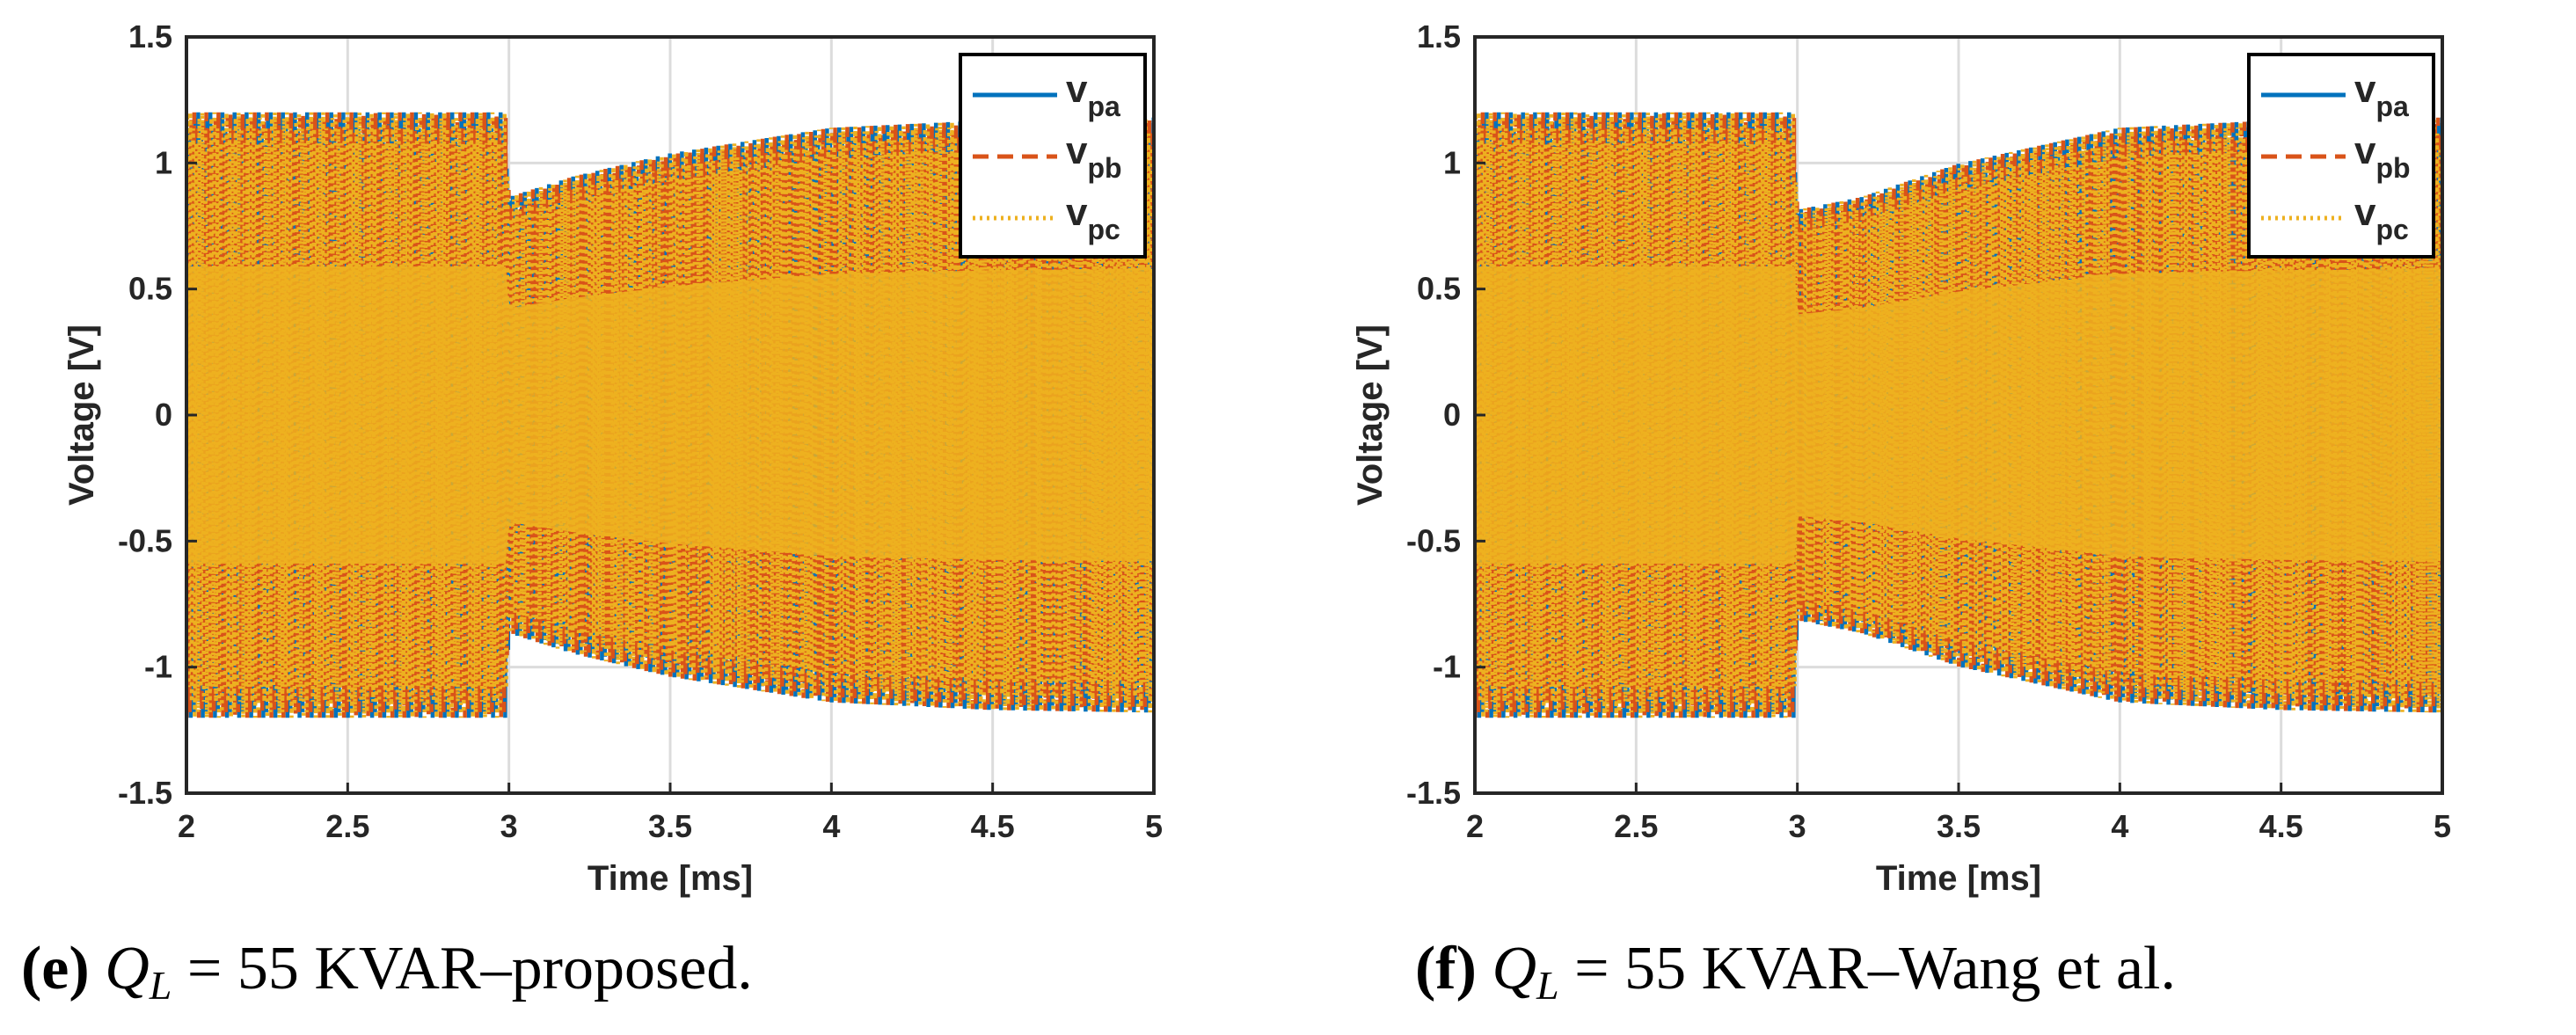 Image resolution: width=2576 pixels, height=1035 pixels. Describe the element at coordinates (462, 968) in the screenshot. I see `caption-text: = 55 KVAR–proposed.` at that location.